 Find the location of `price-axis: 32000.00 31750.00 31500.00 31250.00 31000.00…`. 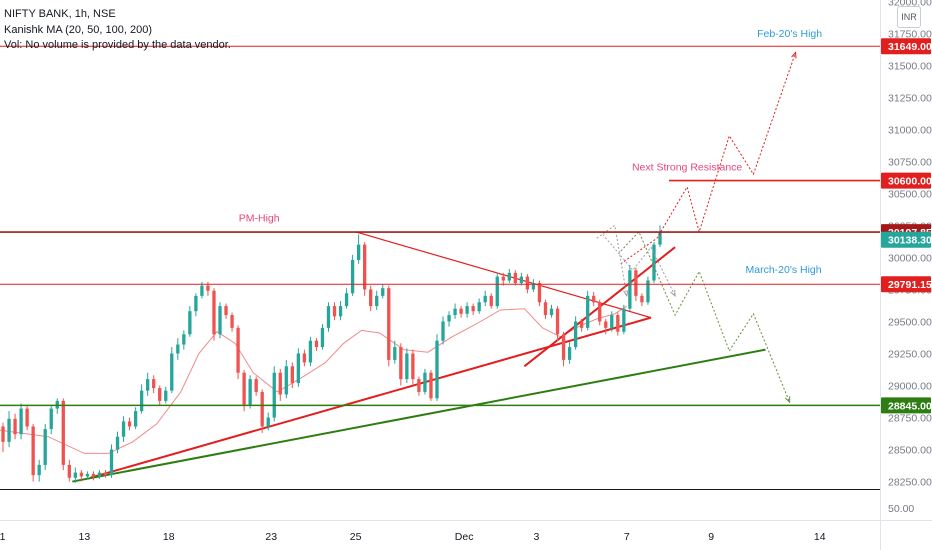

price-axis: 32000.00 31750.00 31500.00 31250.00 31000.00… is located at coordinates (906, 275).